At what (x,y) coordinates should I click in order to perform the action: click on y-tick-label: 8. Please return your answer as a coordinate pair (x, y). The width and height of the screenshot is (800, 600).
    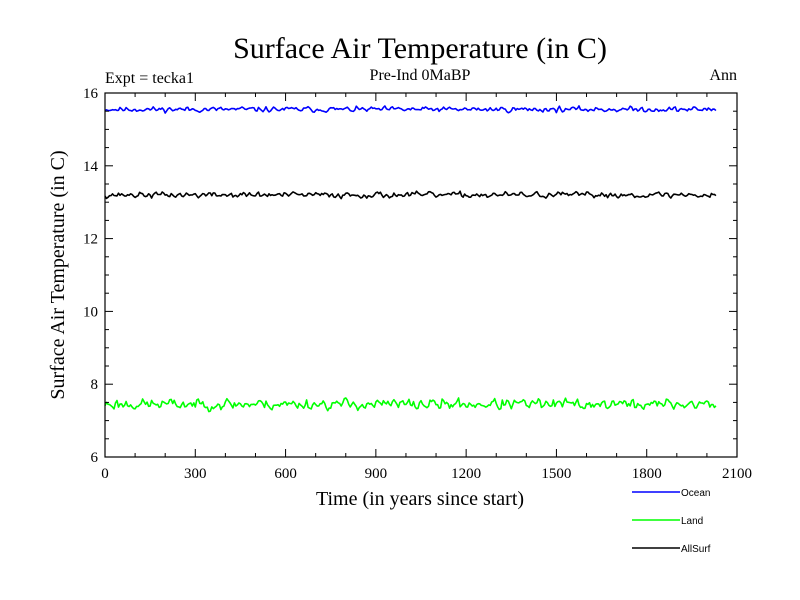
    Looking at the image, I should click on (95, 385).